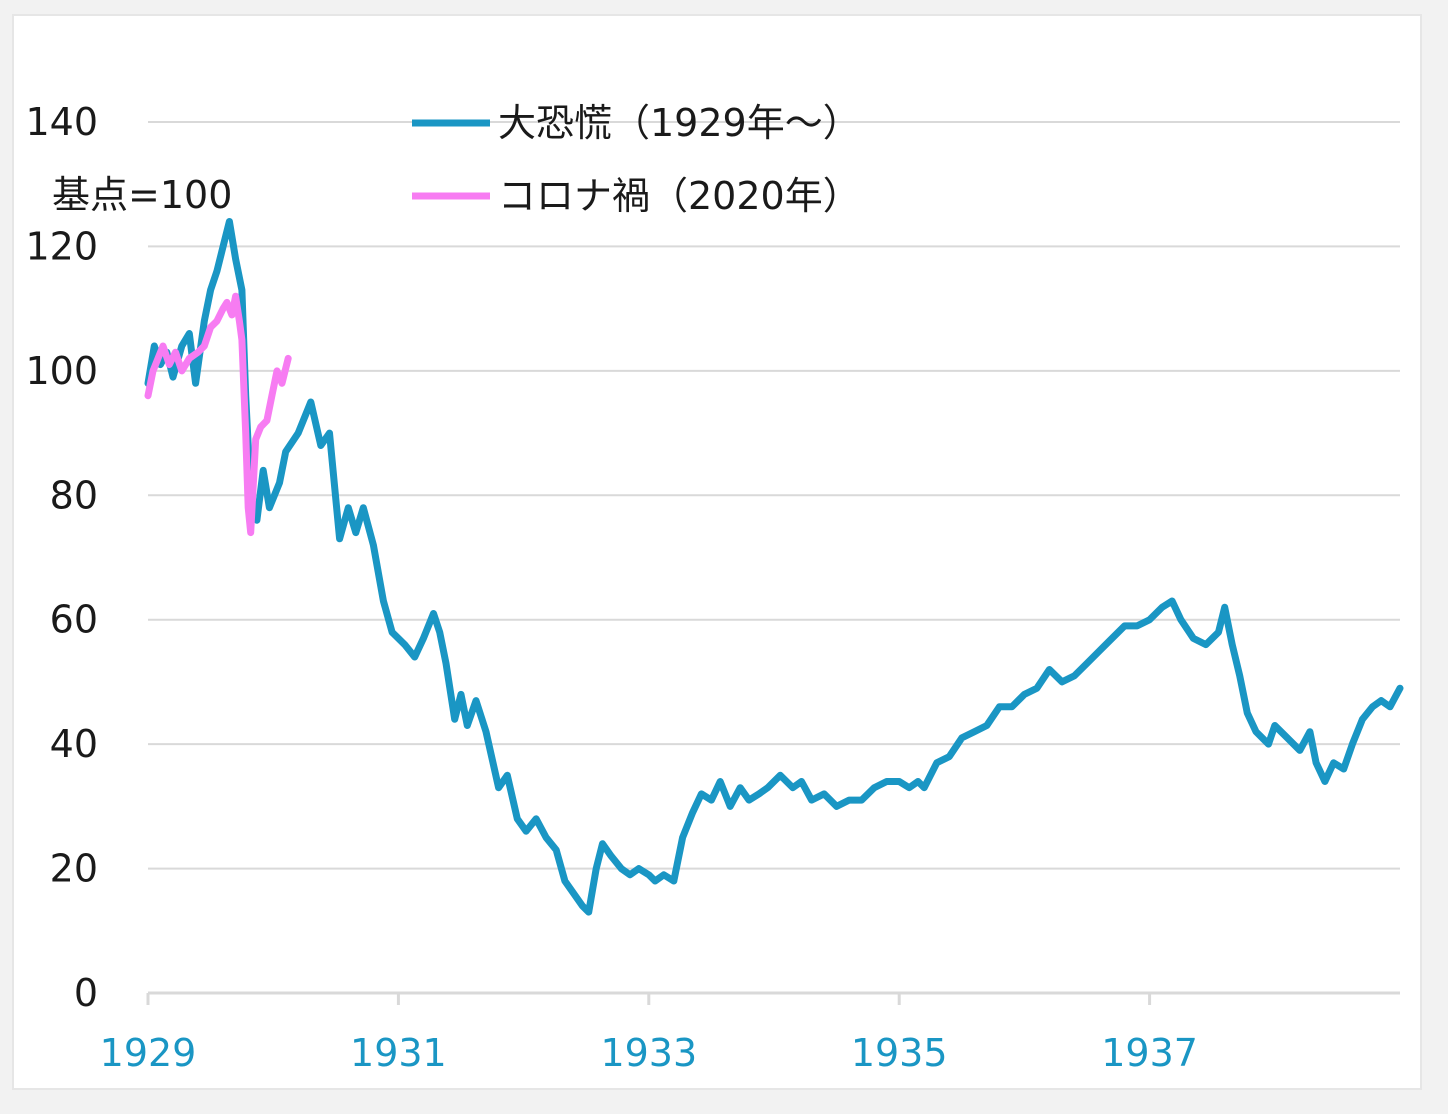 The height and width of the screenshot is (1114, 1448). What do you see at coordinates (61, 122) in the screenshot?
I see `y-tick-label-140: 140` at bounding box center [61, 122].